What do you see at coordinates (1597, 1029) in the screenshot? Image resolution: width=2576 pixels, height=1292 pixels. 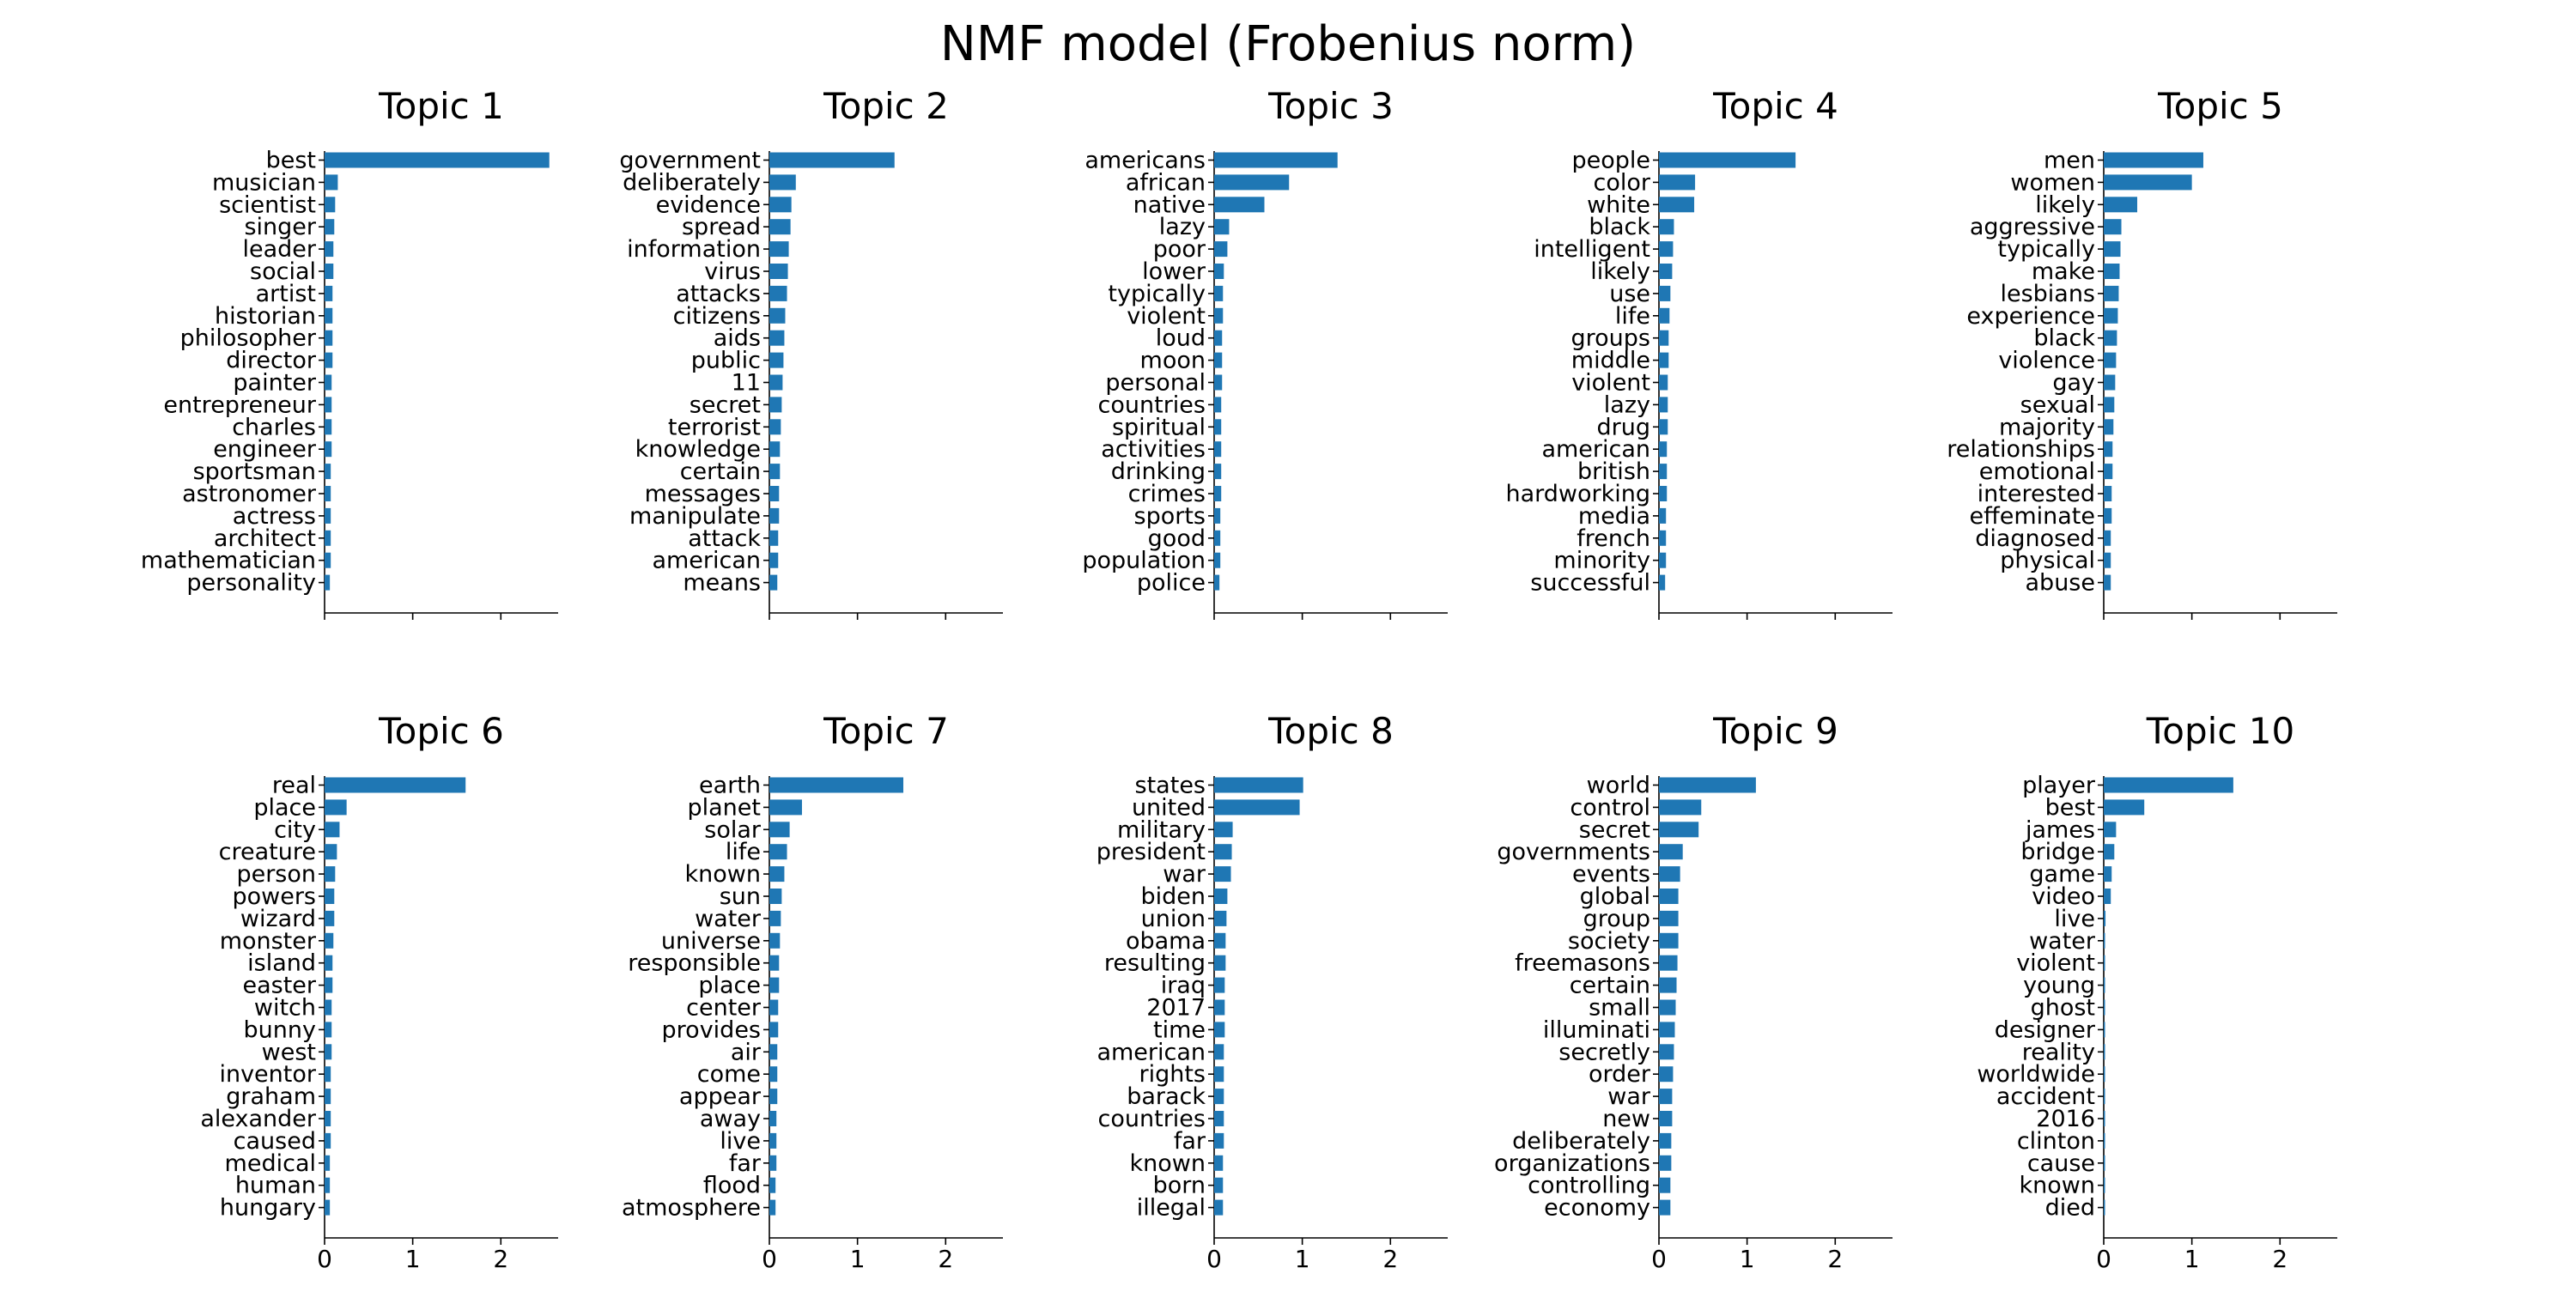 I see `category-label: illuminati` at bounding box center [1597, 1029].